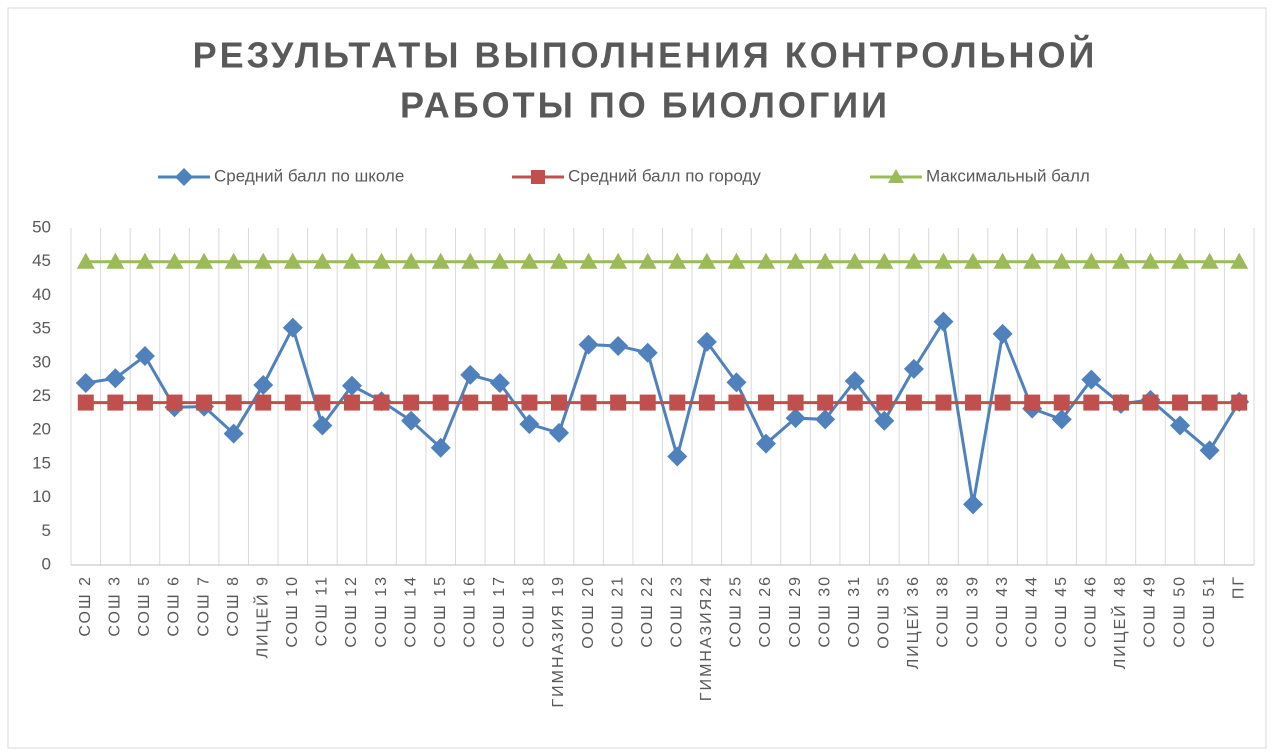 The image size is (1274, 756). Describe the element at coordinates (1031, 611) in the screenshot. I see `x-tick-label: СОШ 44` at that location.